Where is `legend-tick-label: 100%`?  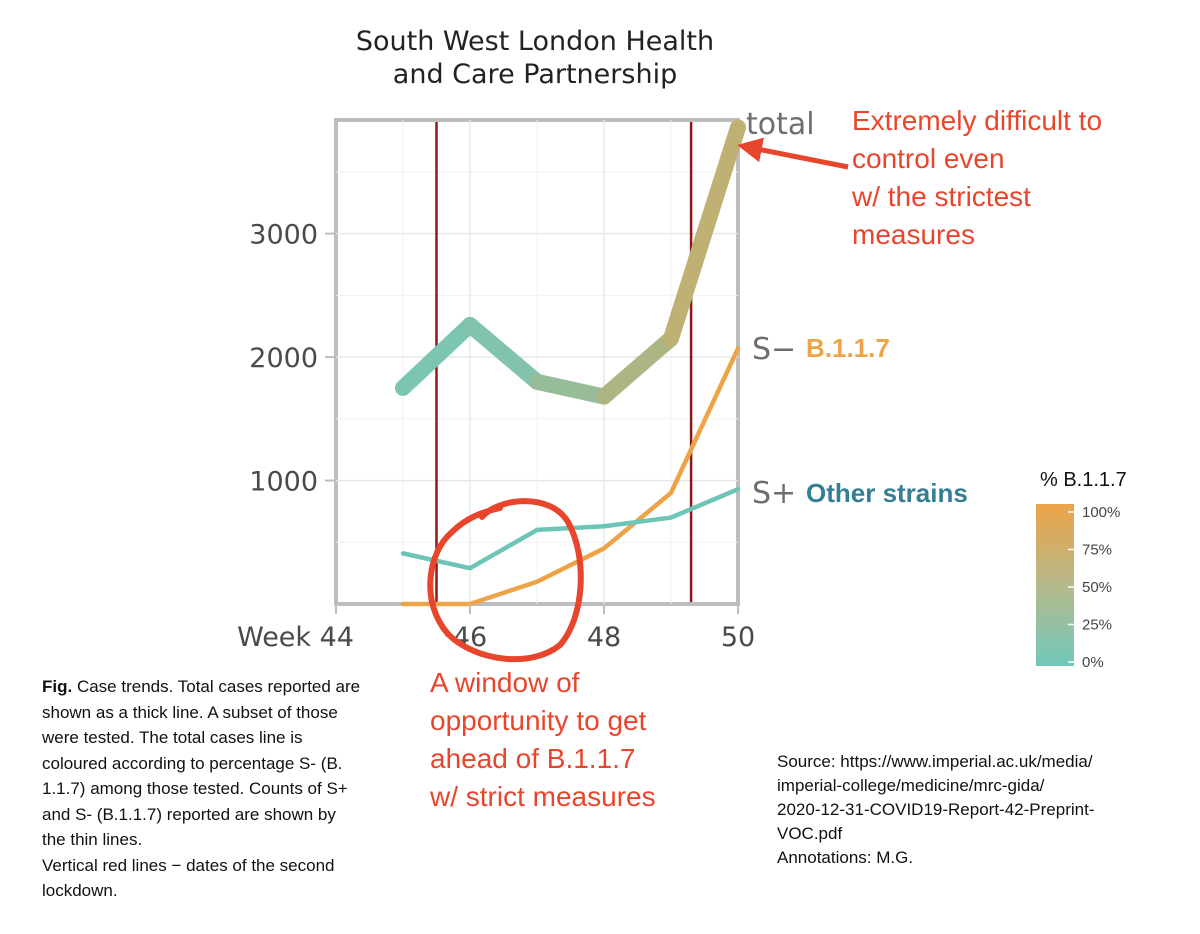
legend-tick-label: 100% is located at coordinates (1101, 512).